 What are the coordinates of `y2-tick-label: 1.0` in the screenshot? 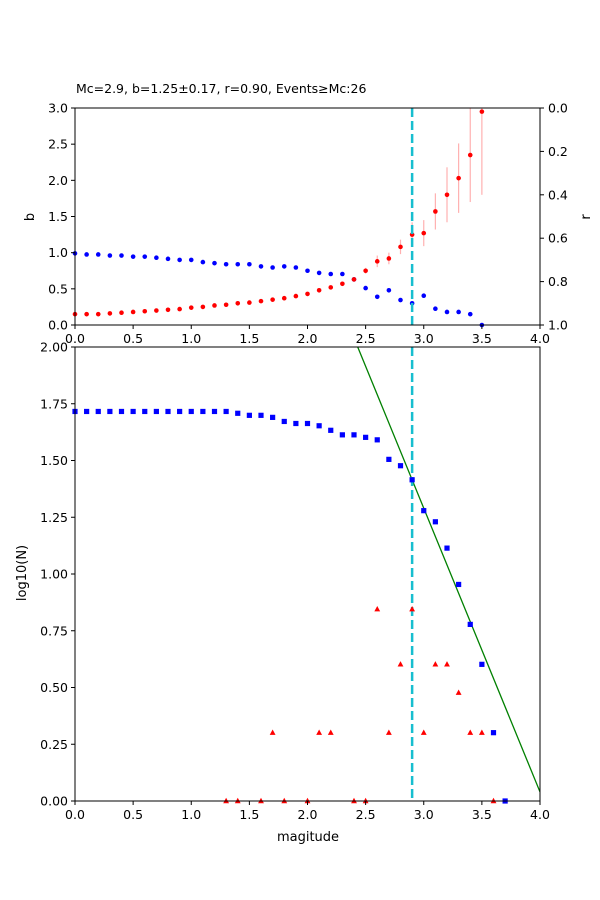 It's located at (558, 325).